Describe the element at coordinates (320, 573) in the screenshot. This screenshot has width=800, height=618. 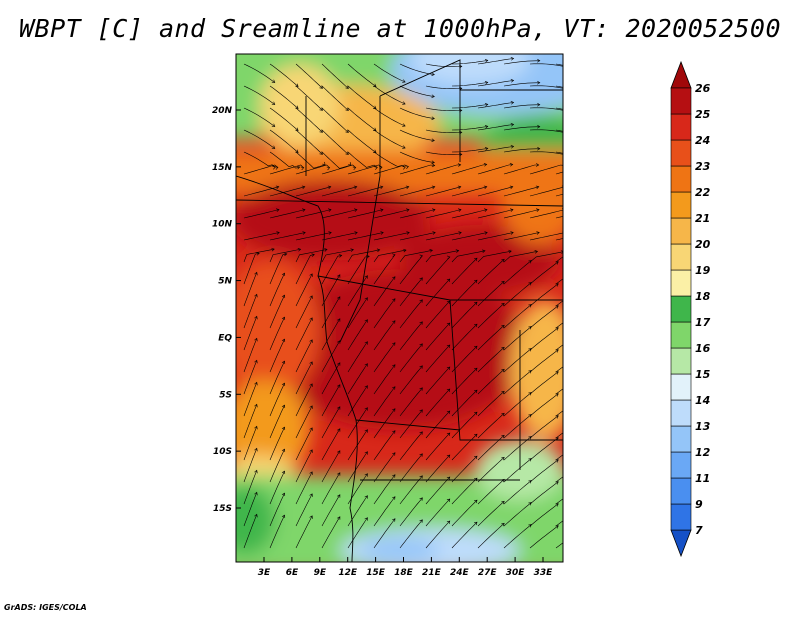
I see `lon-tick-label-2: 9E` at that location.